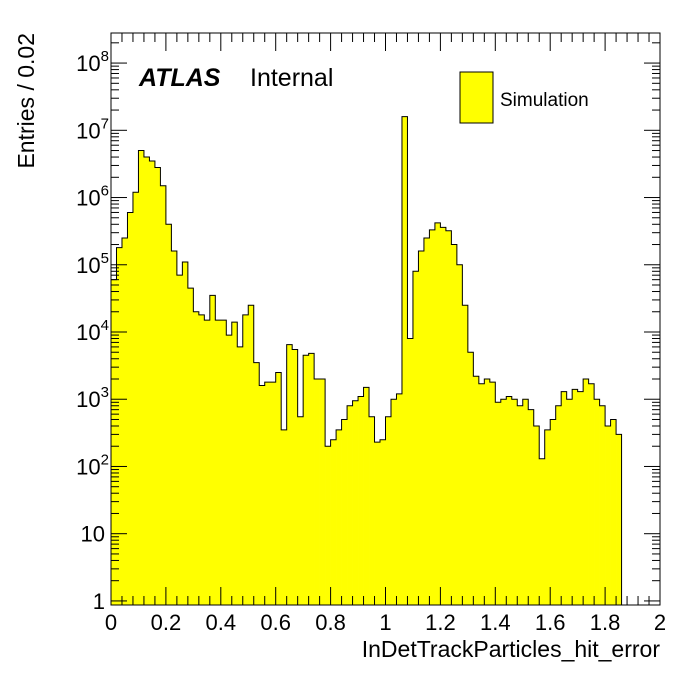  What do you see at coordinates (93, 534) in the screenshot?
I see `y-tick-label: 10` at bounding box center [93, 534].